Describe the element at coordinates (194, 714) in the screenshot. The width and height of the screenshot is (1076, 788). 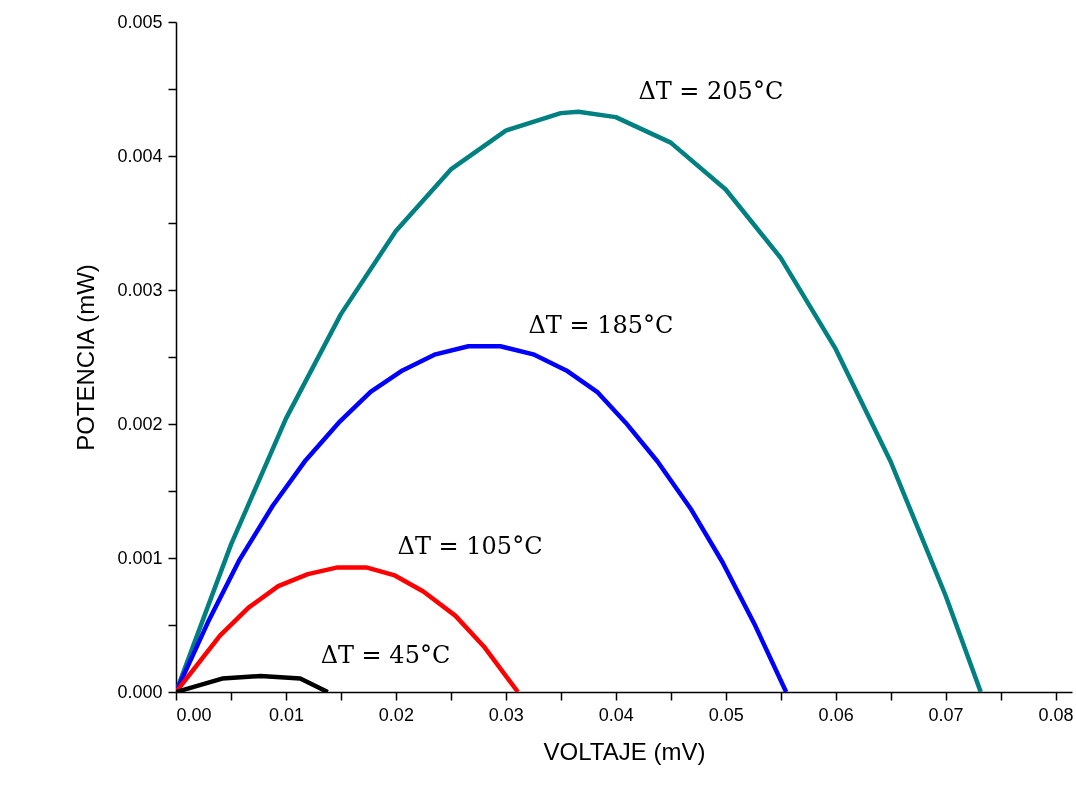
I see `x-tick-label: 0.00` at that location.